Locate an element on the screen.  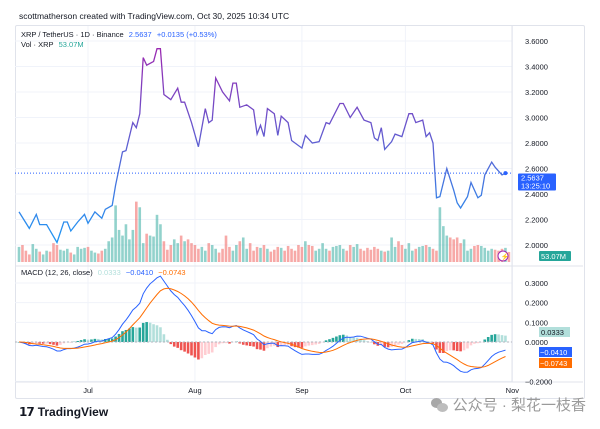
macd-line-value: −0.0410 is located at coordinates (139, 272).